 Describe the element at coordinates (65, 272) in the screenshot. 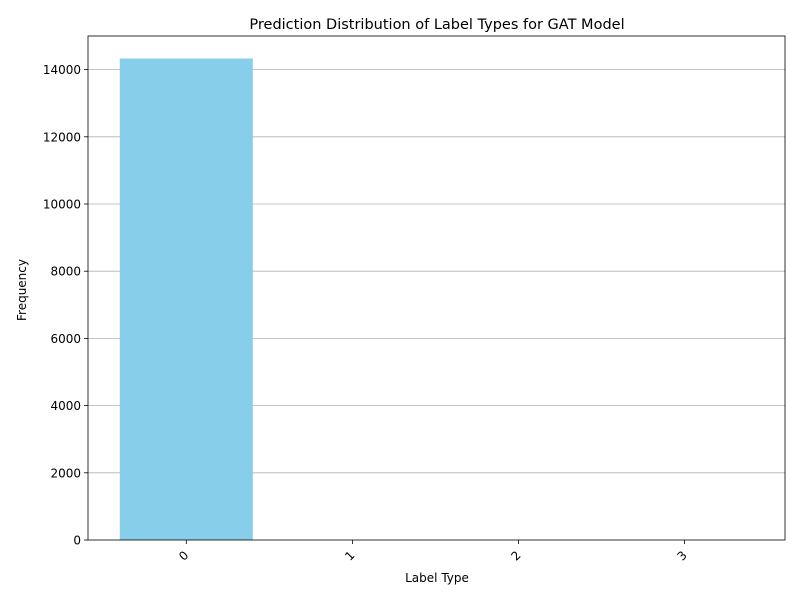

I see `y-tick-label: 8000` at that location.